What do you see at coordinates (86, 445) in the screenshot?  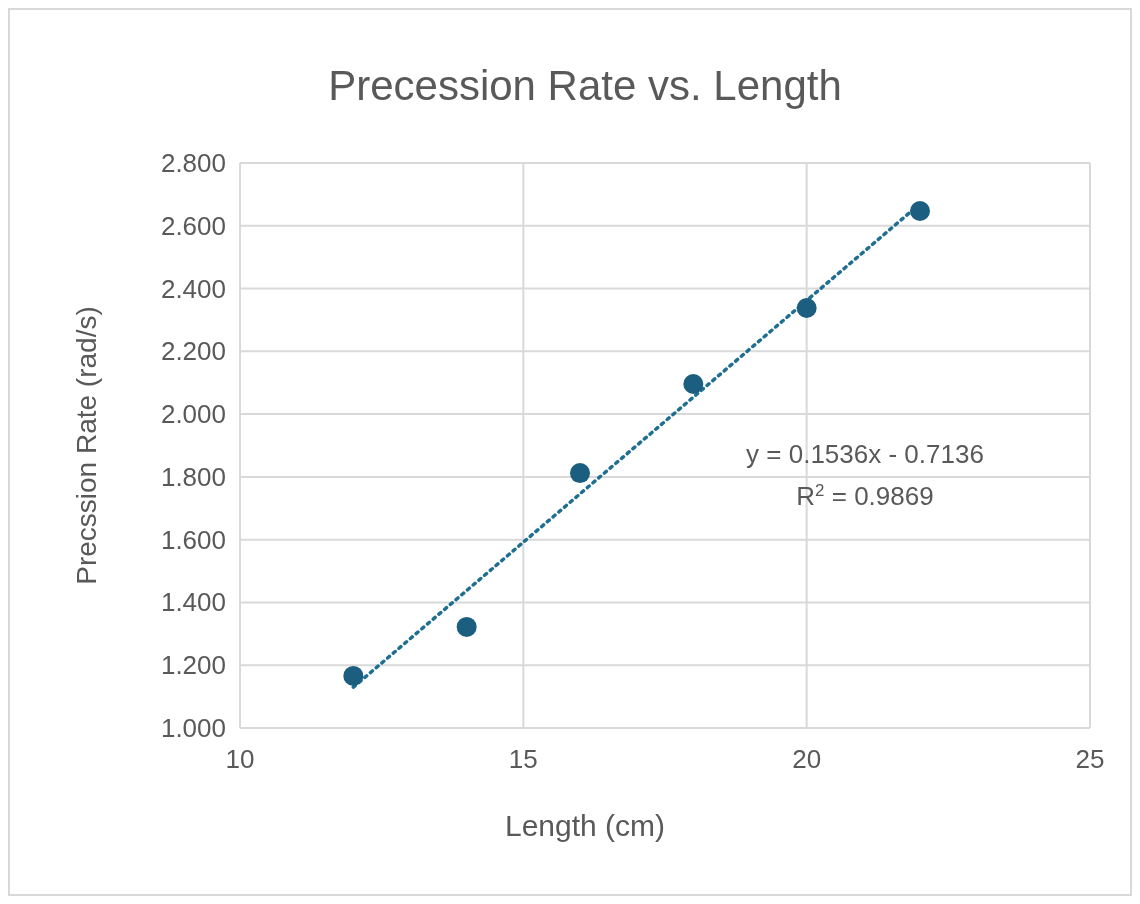 I see `y-axis-title: Precssion Rate (rad/s)` at bounding box center [86, 445].